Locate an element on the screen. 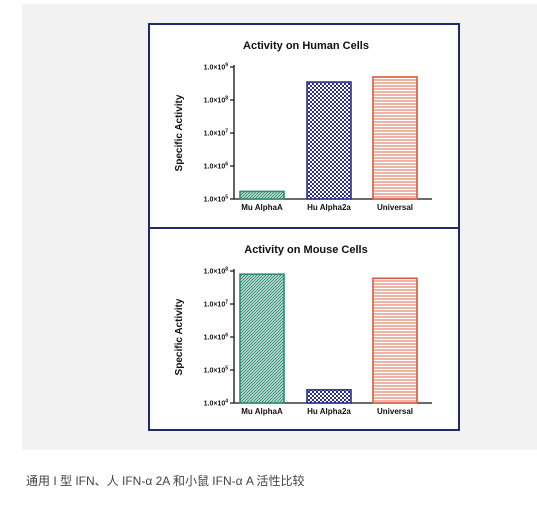  chart-title: Activity on Mouse Cells is located at coordinates (305, 250).